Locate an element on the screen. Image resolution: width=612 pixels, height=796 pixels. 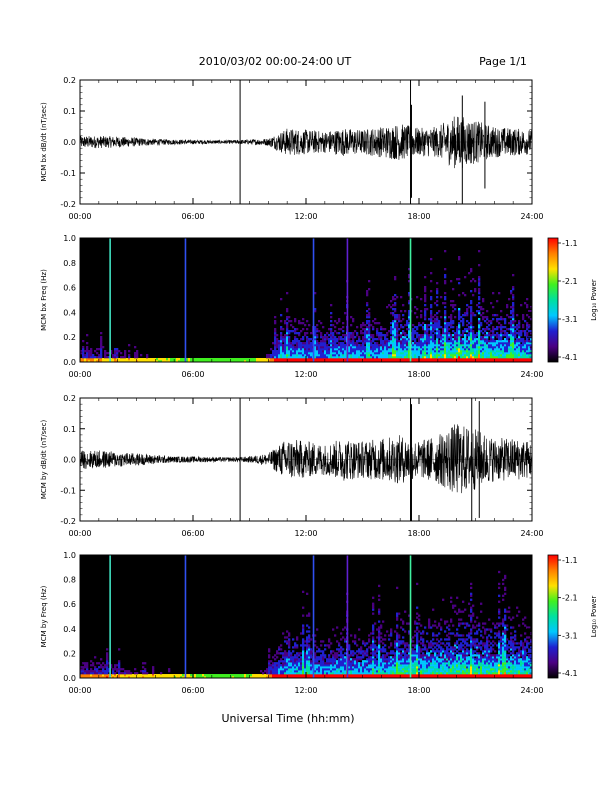
y-tick-label: 1.0 is located at coordinates (69, 238).